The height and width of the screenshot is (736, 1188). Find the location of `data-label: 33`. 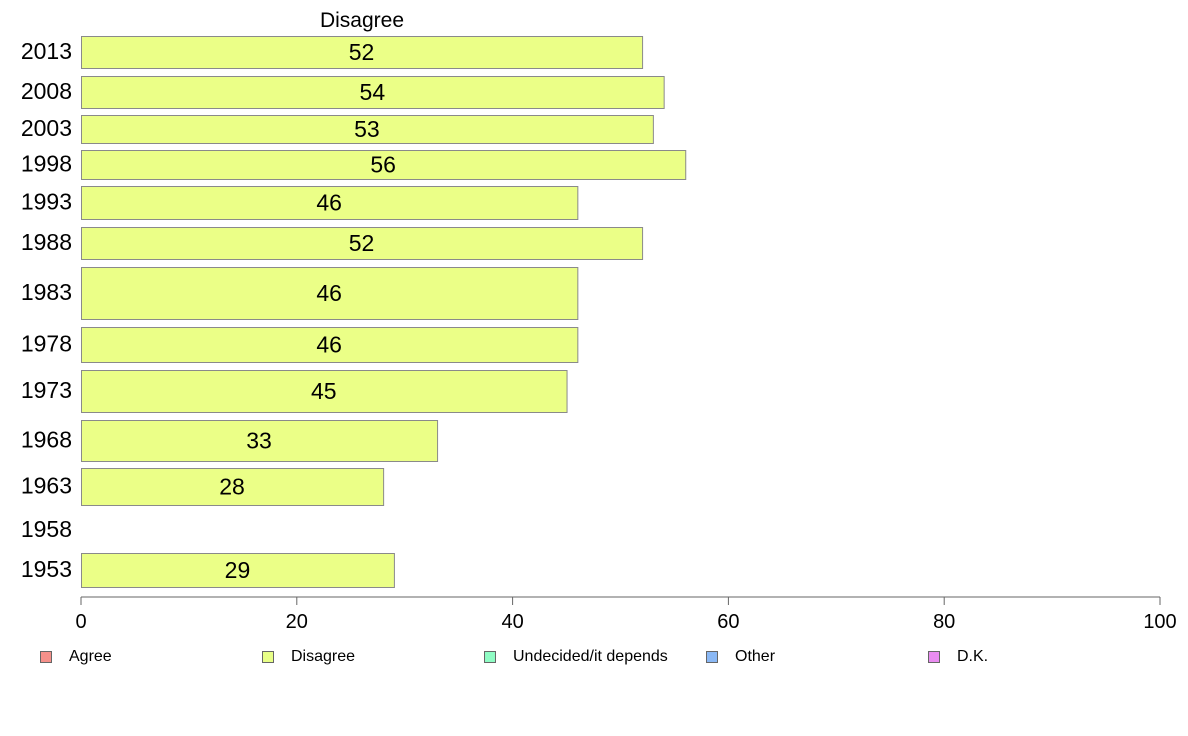

data-label: 33 is located at coordinates (259, 441).